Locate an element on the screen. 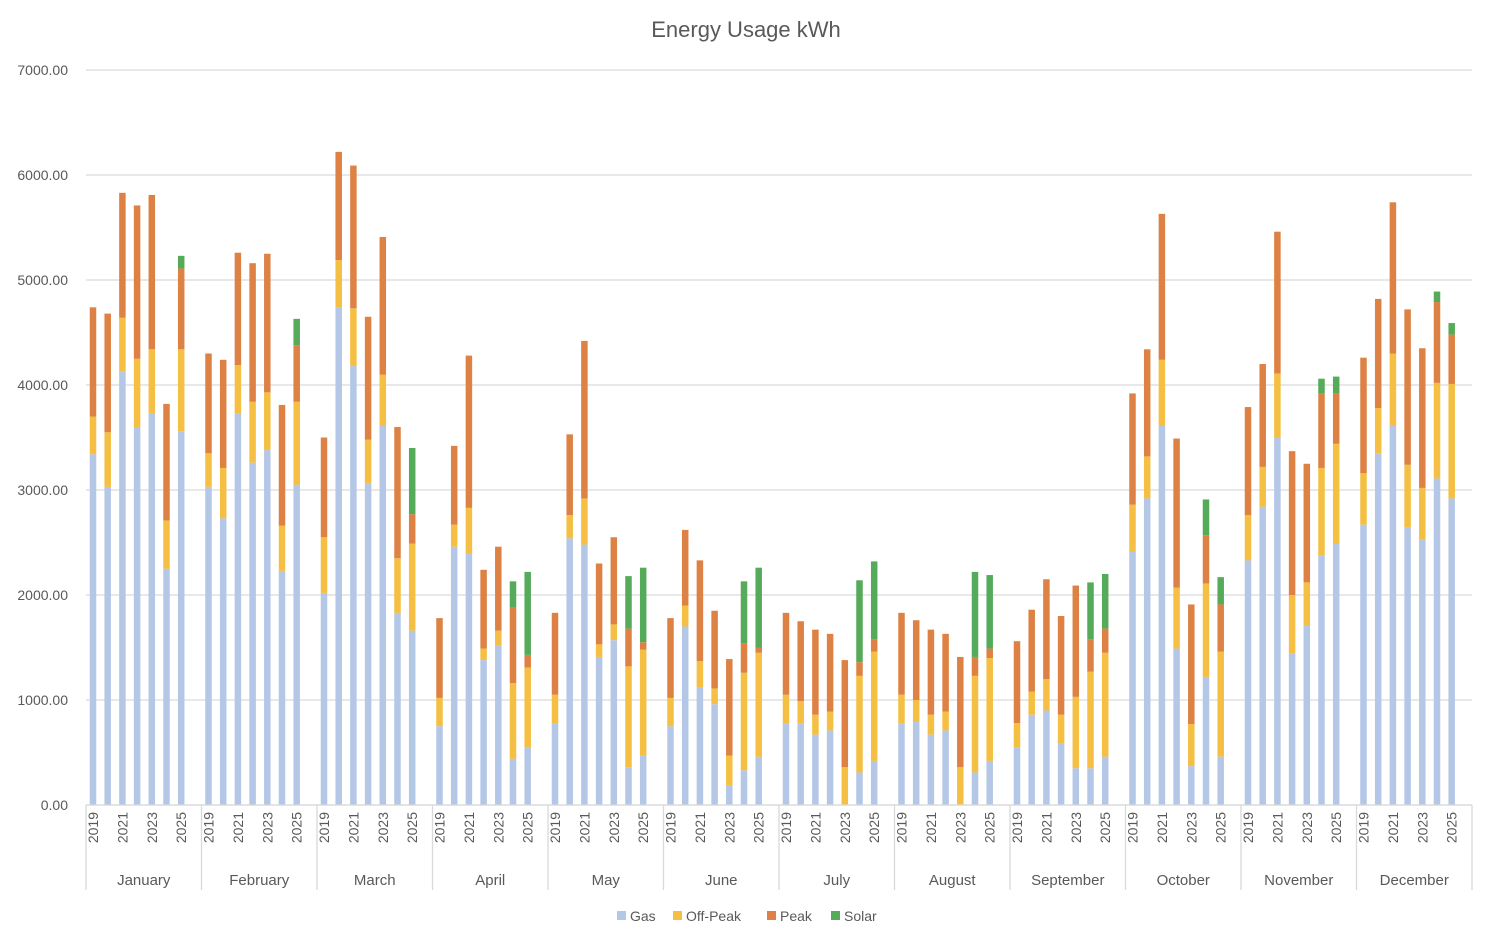 The image size is (1492, 942). month-label: February is located at coordinates (259, 880).